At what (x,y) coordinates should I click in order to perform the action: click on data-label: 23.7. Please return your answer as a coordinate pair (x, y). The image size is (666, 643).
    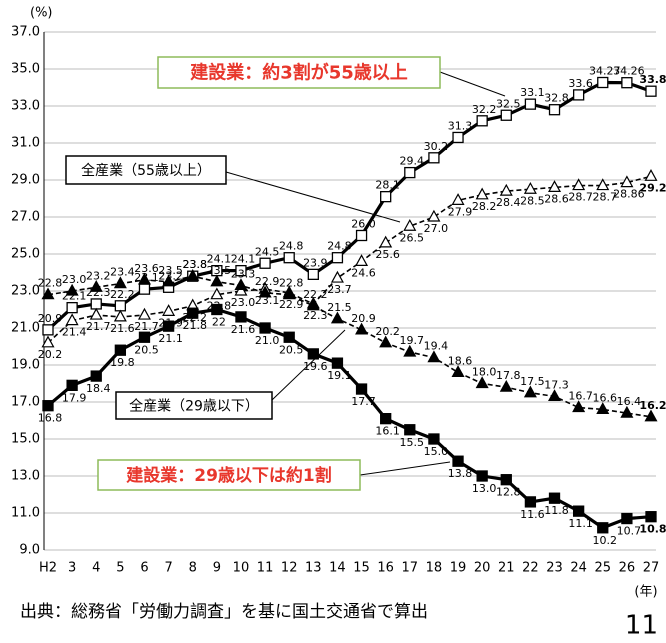
    Looking at the image, I should click on (339, 289).